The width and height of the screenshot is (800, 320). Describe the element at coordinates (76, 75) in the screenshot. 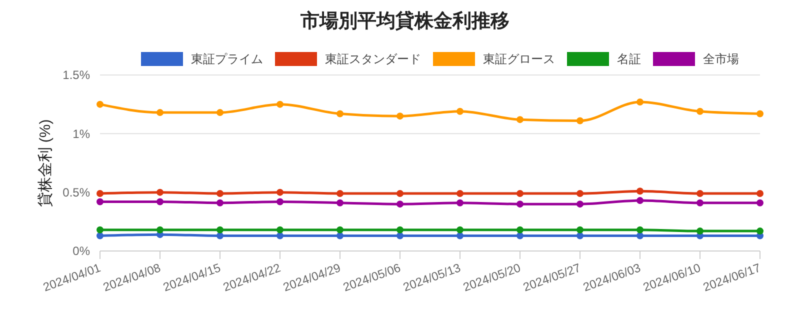

I see `y-tick-label: 1.5%` at that location.